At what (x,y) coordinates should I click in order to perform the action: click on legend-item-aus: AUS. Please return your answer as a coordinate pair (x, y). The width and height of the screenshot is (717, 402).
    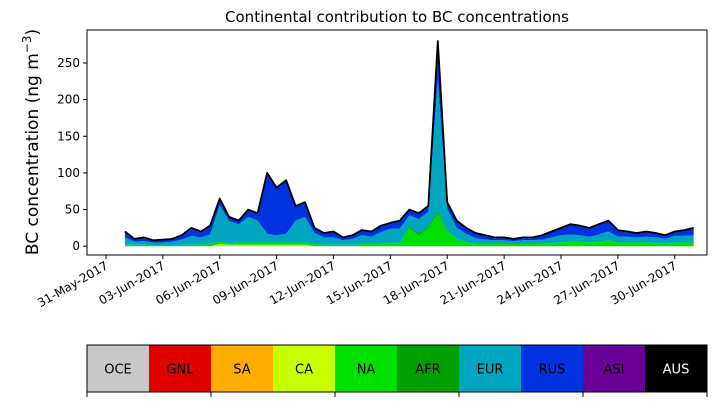
    Looking at the image, I should click on (676, 368).